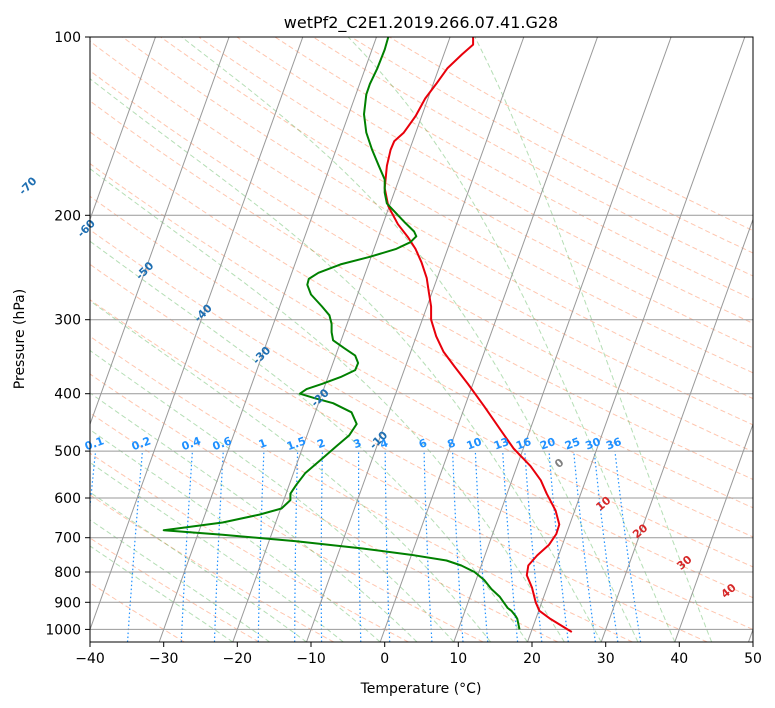 Image resolution: width=775 pixels, height=708 pixels. I want to click on mixing-ratio-label: 4, so click(384, 443).